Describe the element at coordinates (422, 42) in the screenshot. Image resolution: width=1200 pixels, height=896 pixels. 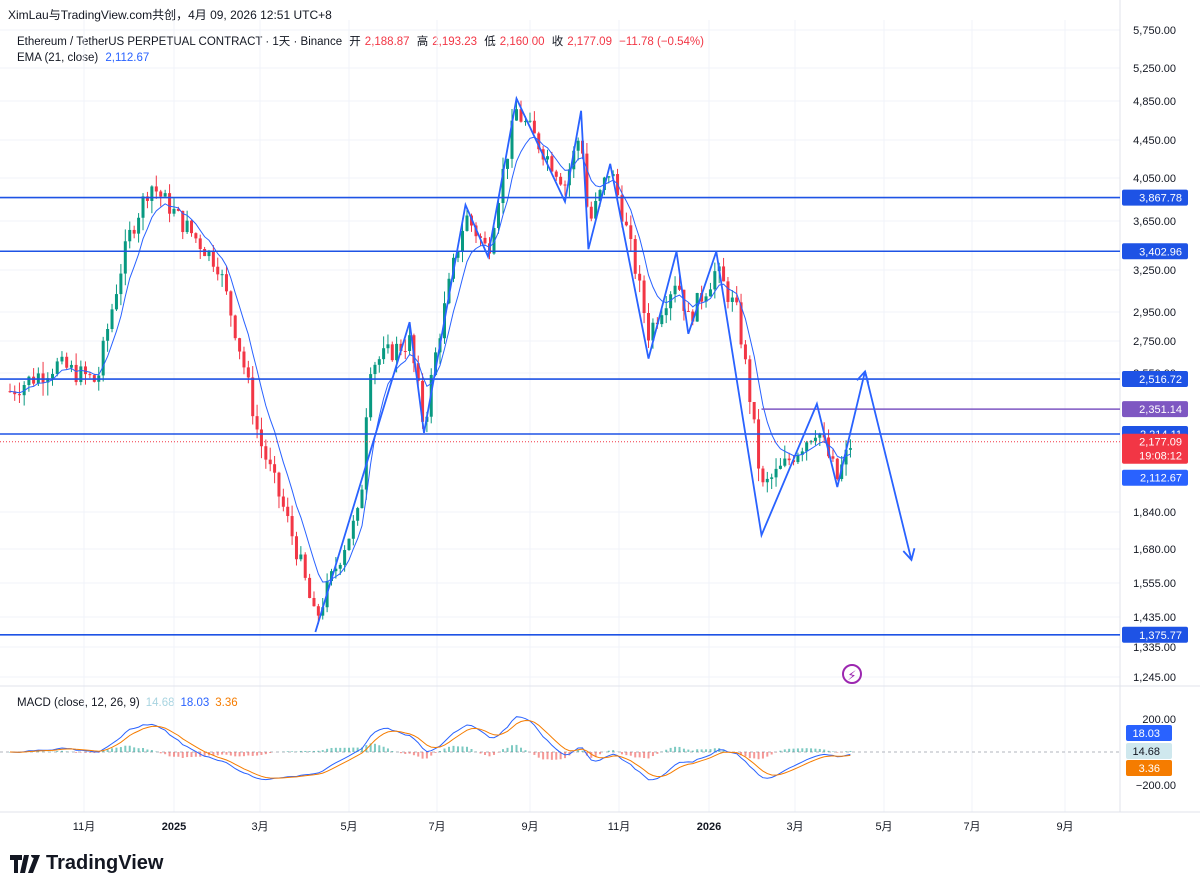
I see `high-label: 高` at that location.